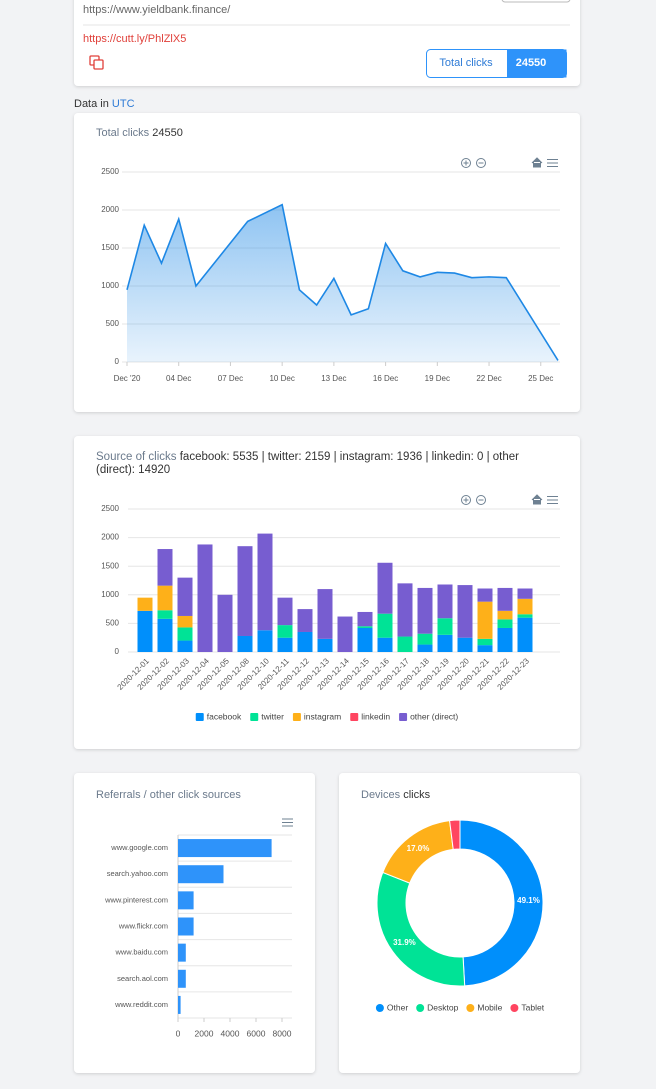  Describe the element at coordinates (396, 795) in the screenshot. I see `chart-title: Devices clicks` at that location.